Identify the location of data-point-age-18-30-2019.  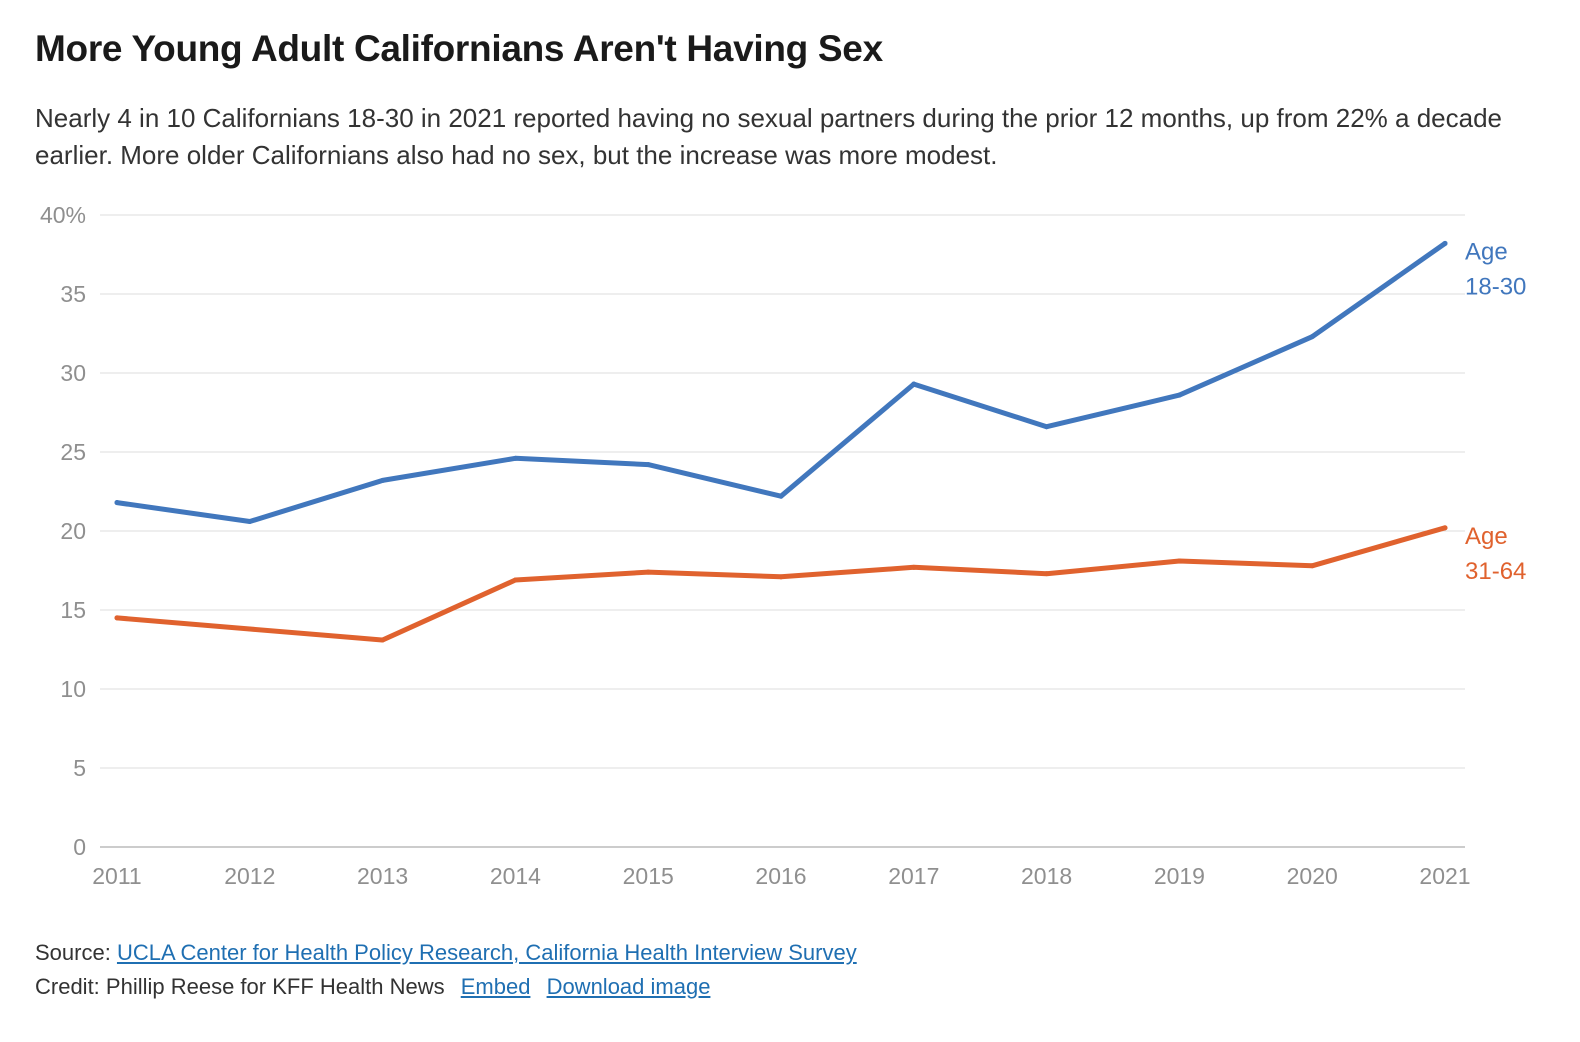
(1179, 395).